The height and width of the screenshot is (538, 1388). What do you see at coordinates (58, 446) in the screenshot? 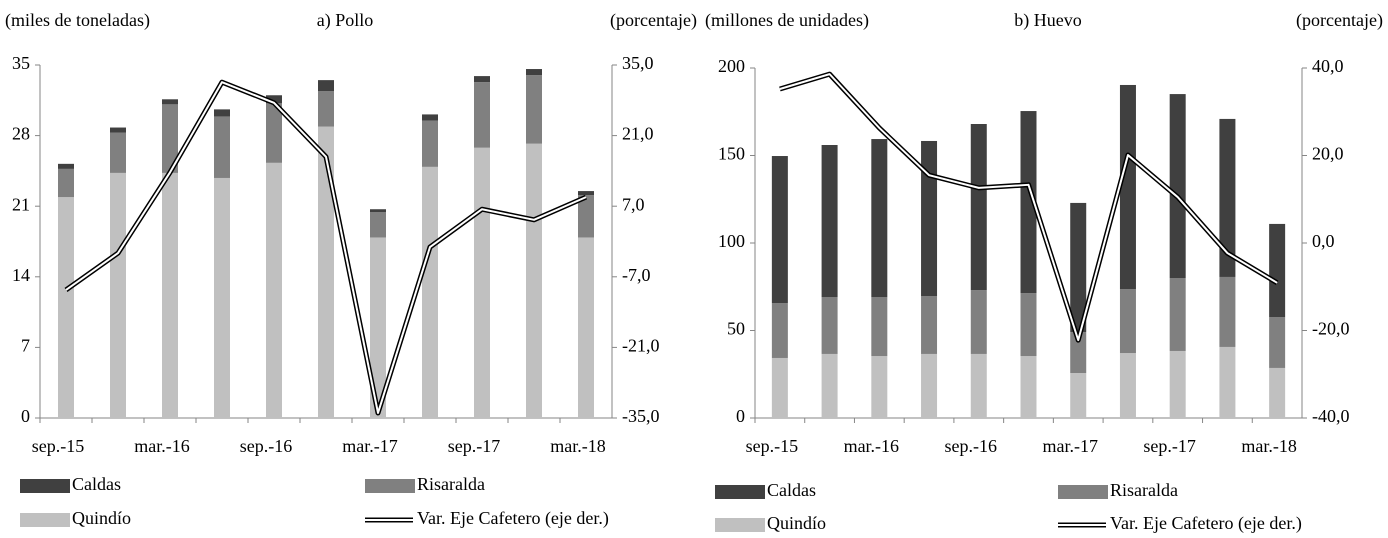
I see `x-tick-label: sep.-15` at bounding box center [58, 446].